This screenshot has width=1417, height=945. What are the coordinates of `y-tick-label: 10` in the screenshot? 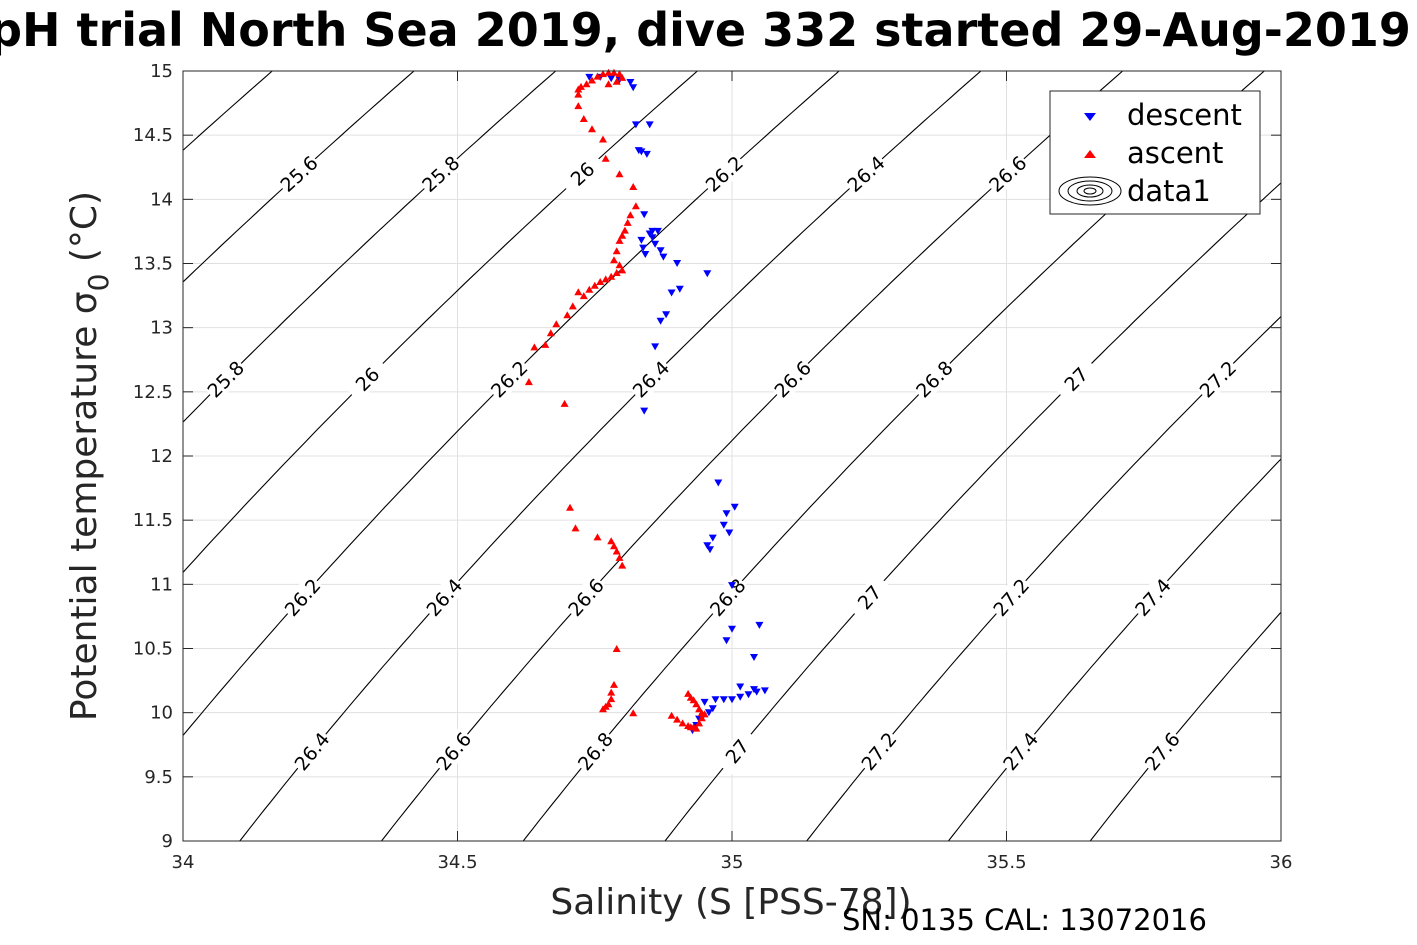 It's located at (161, 713).